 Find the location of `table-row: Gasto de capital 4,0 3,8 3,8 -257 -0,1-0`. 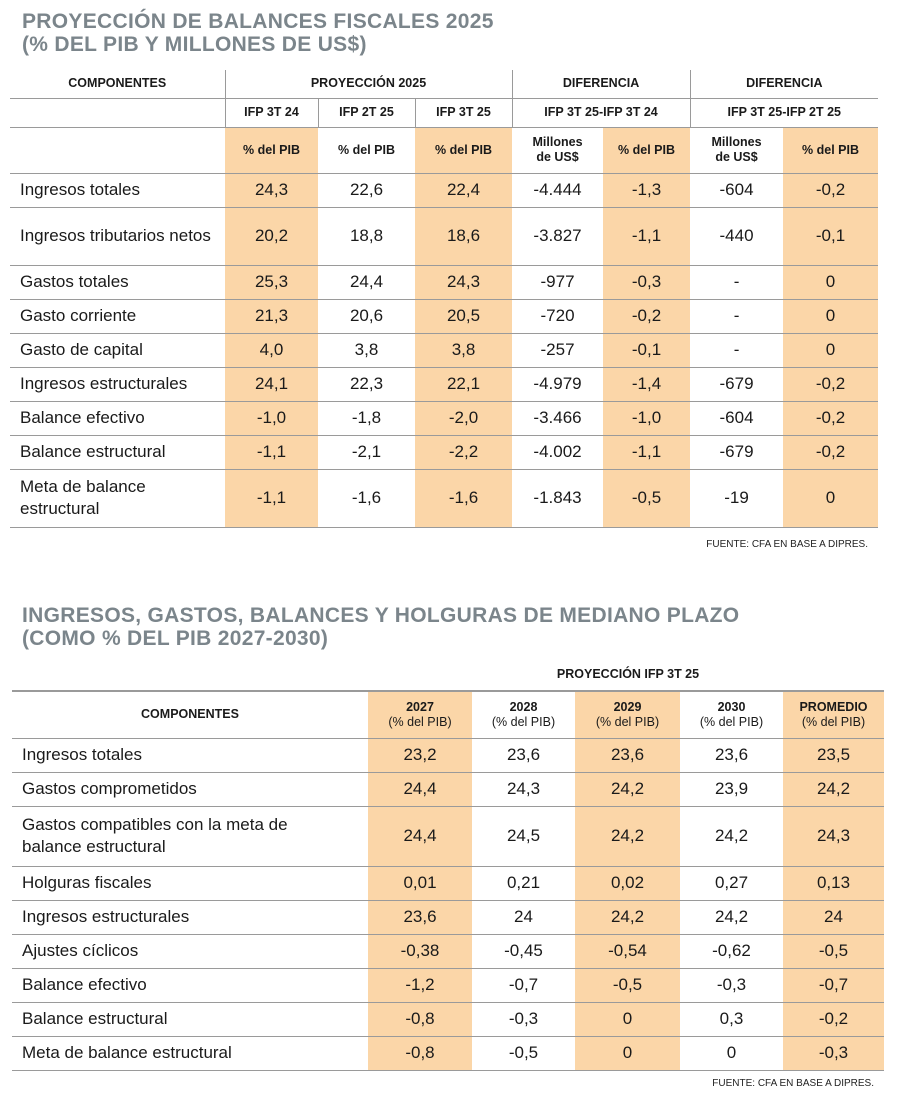

table-row: Gasto de capital 4,0 3,8 3,8 -257 -0,1-0 is located at coordinates (444, 350).